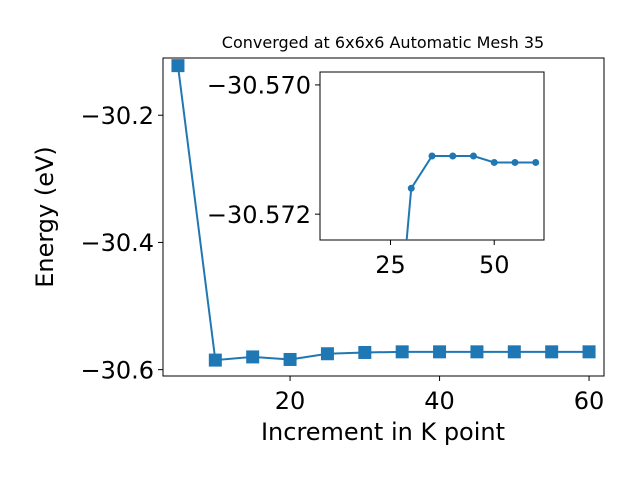 The height and width of the screenshot is (480, 640). I want to click on inset-y-tick-label: −30.572, so click(259, 215).